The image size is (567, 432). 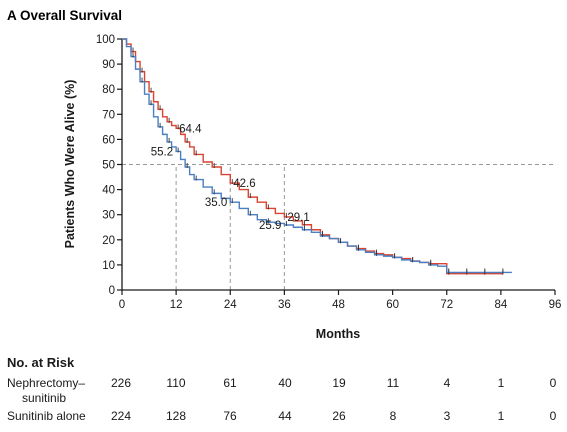 I want to click on x-tick-label: 60, so click(x=392, y=305).